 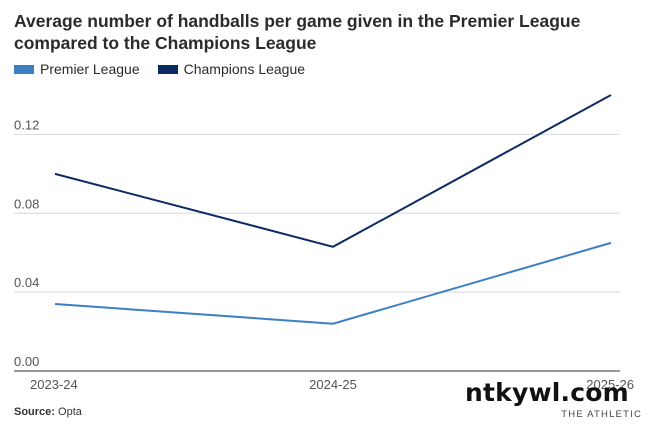 What do you see at coordinates (333, 384) in the screenshot?
I see `x-tick-label: 2024-25` at bounding box center [333, 384].